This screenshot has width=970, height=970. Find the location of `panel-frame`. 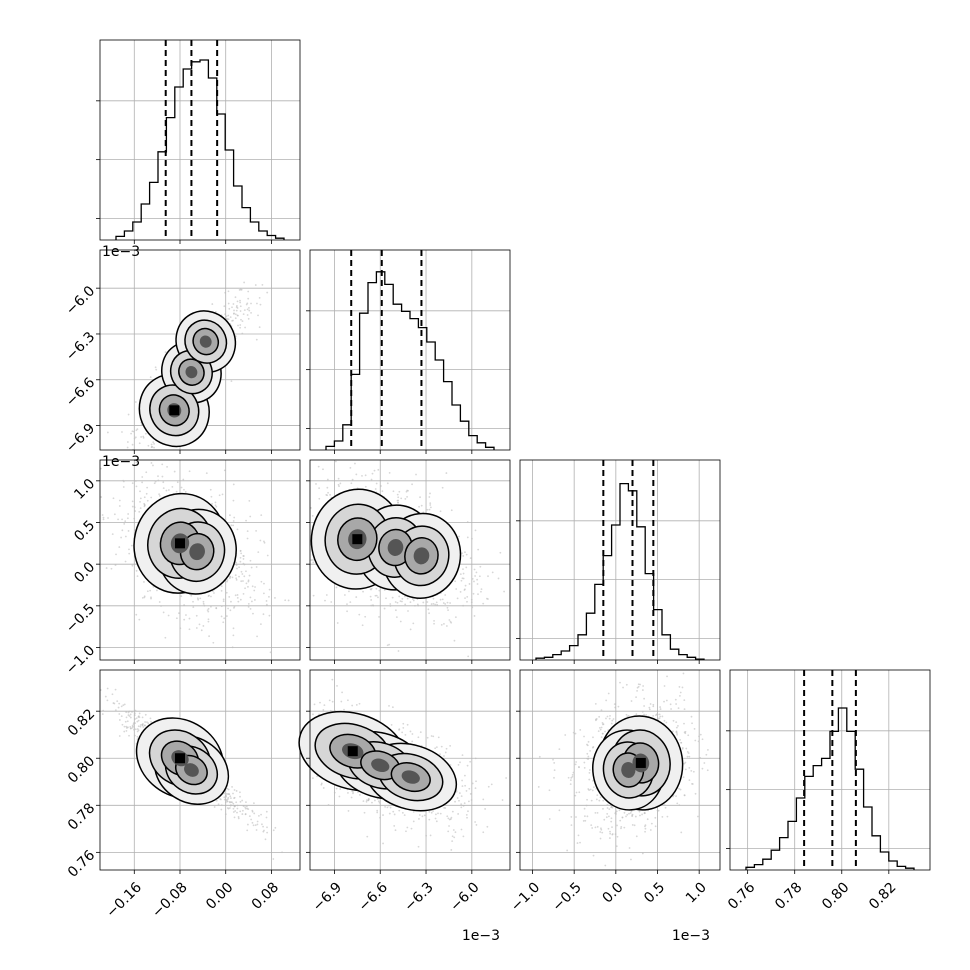

panel-frame is located at coordinates (410, 560).